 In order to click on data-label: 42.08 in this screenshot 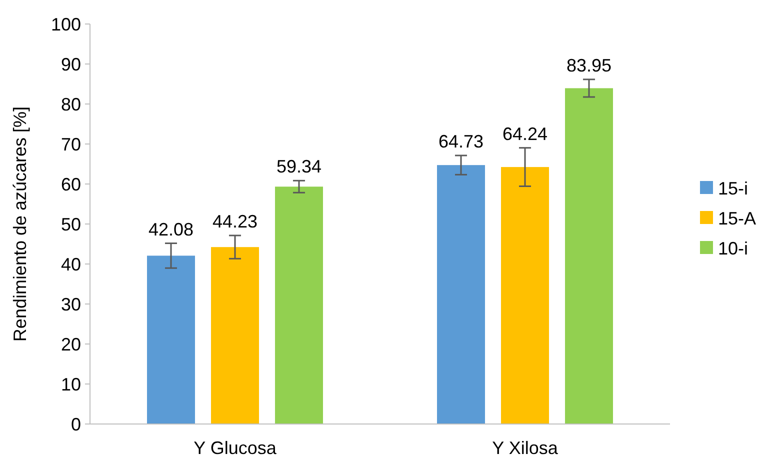, I will do `click(171, 229)`.